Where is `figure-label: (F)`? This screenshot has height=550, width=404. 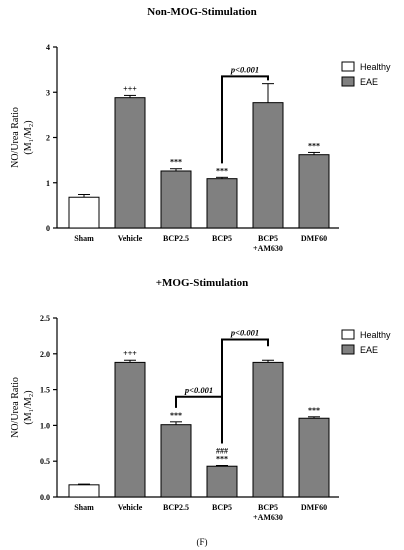
figure-label: (F) is located at coordinates (202, 542).